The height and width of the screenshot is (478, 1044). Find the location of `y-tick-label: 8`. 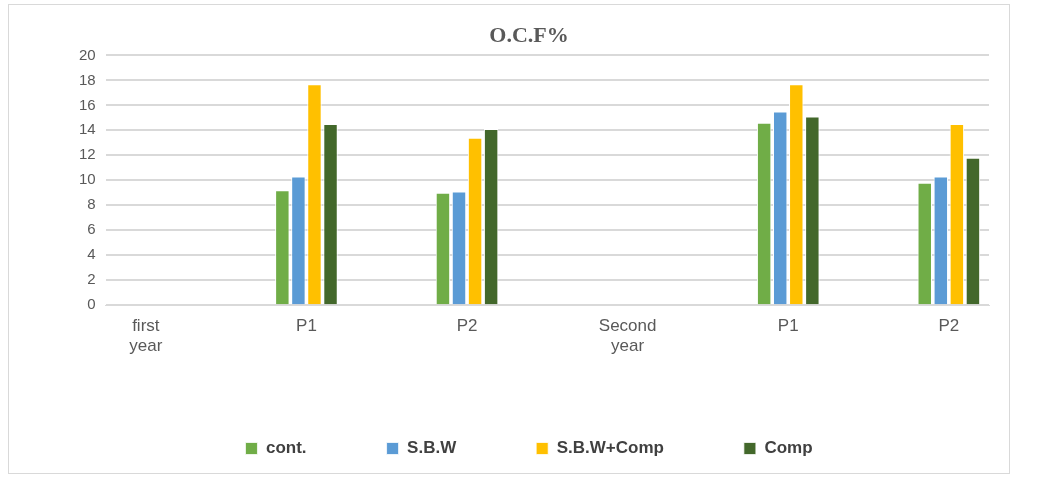

y-tick-label: 8 is located at coordinates (91, 204).